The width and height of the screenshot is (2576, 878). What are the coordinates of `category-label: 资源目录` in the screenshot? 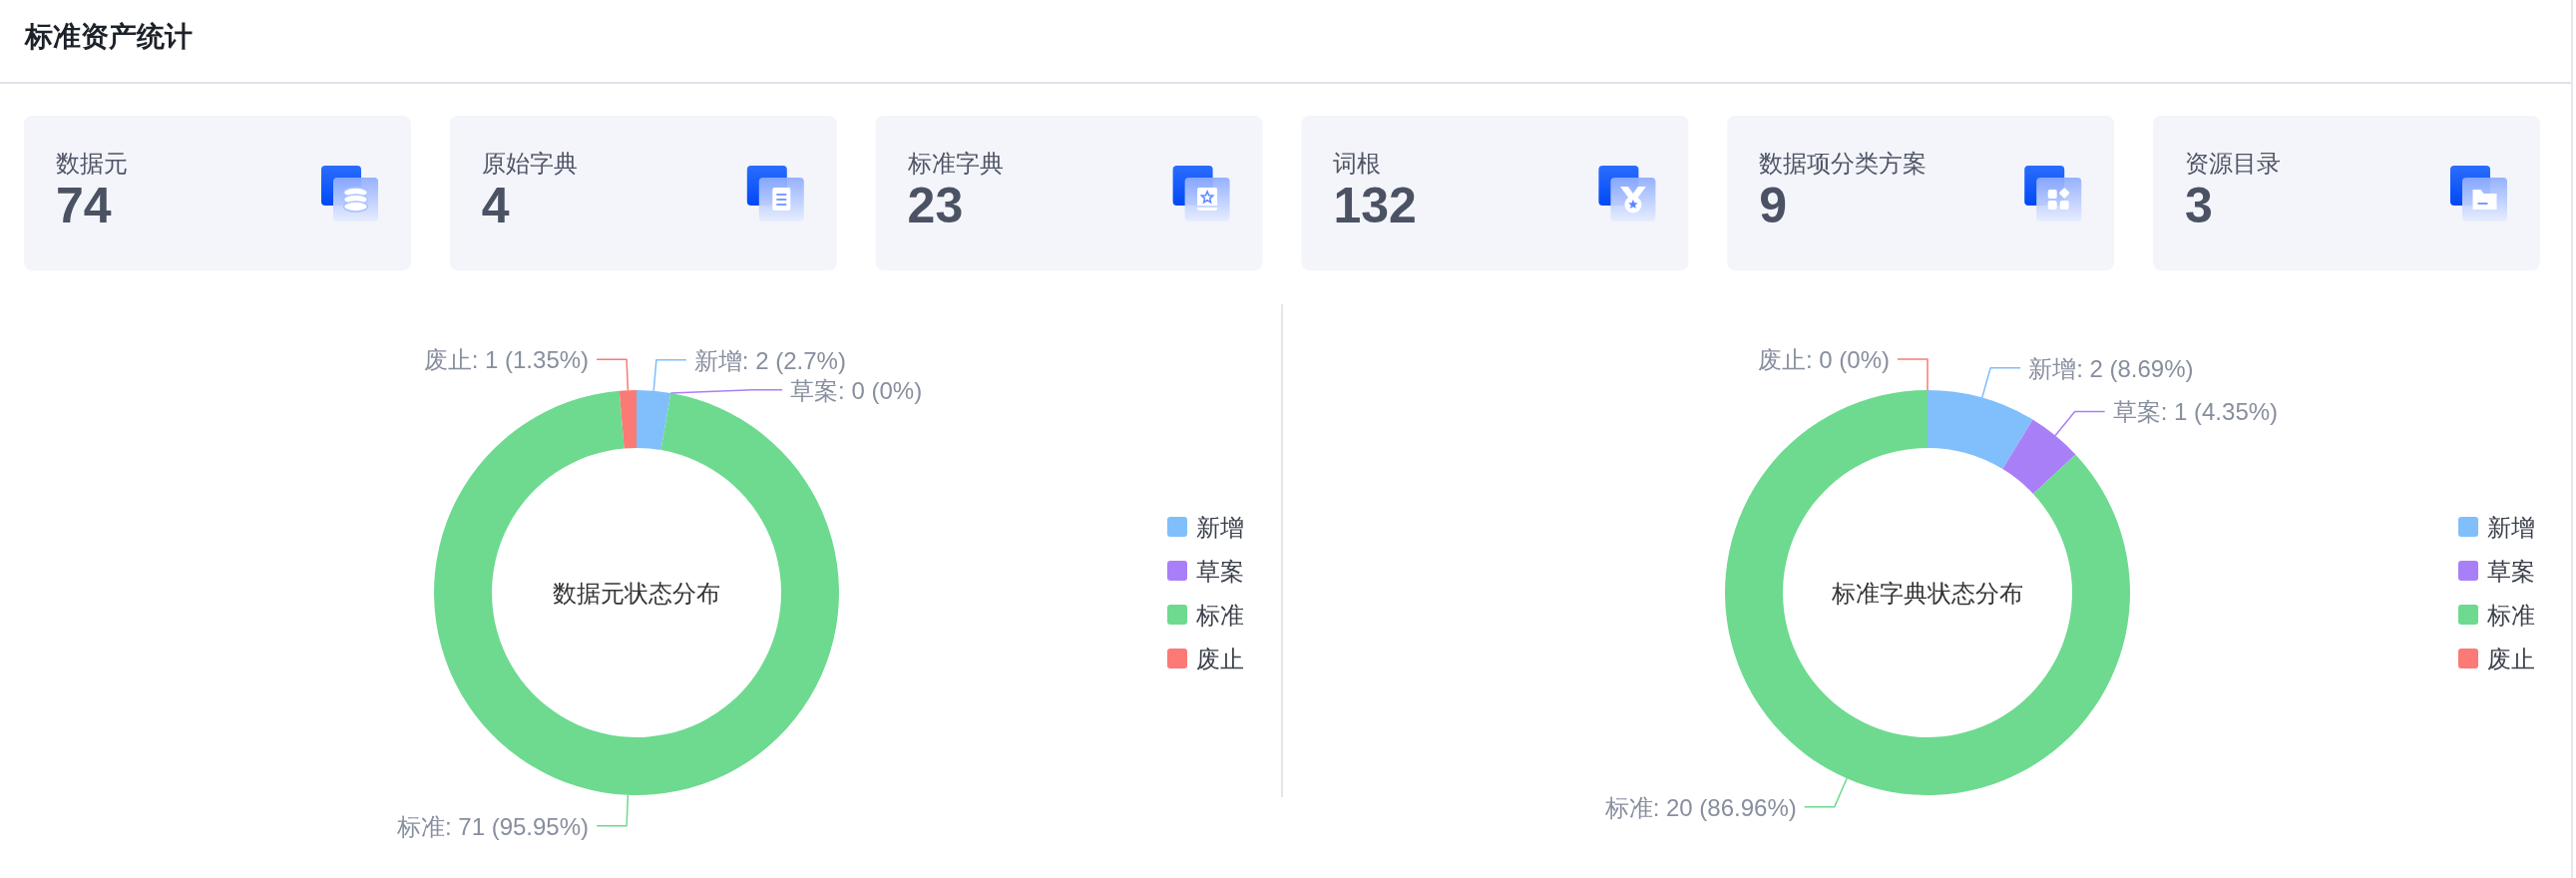 It's located at (2233, 163).